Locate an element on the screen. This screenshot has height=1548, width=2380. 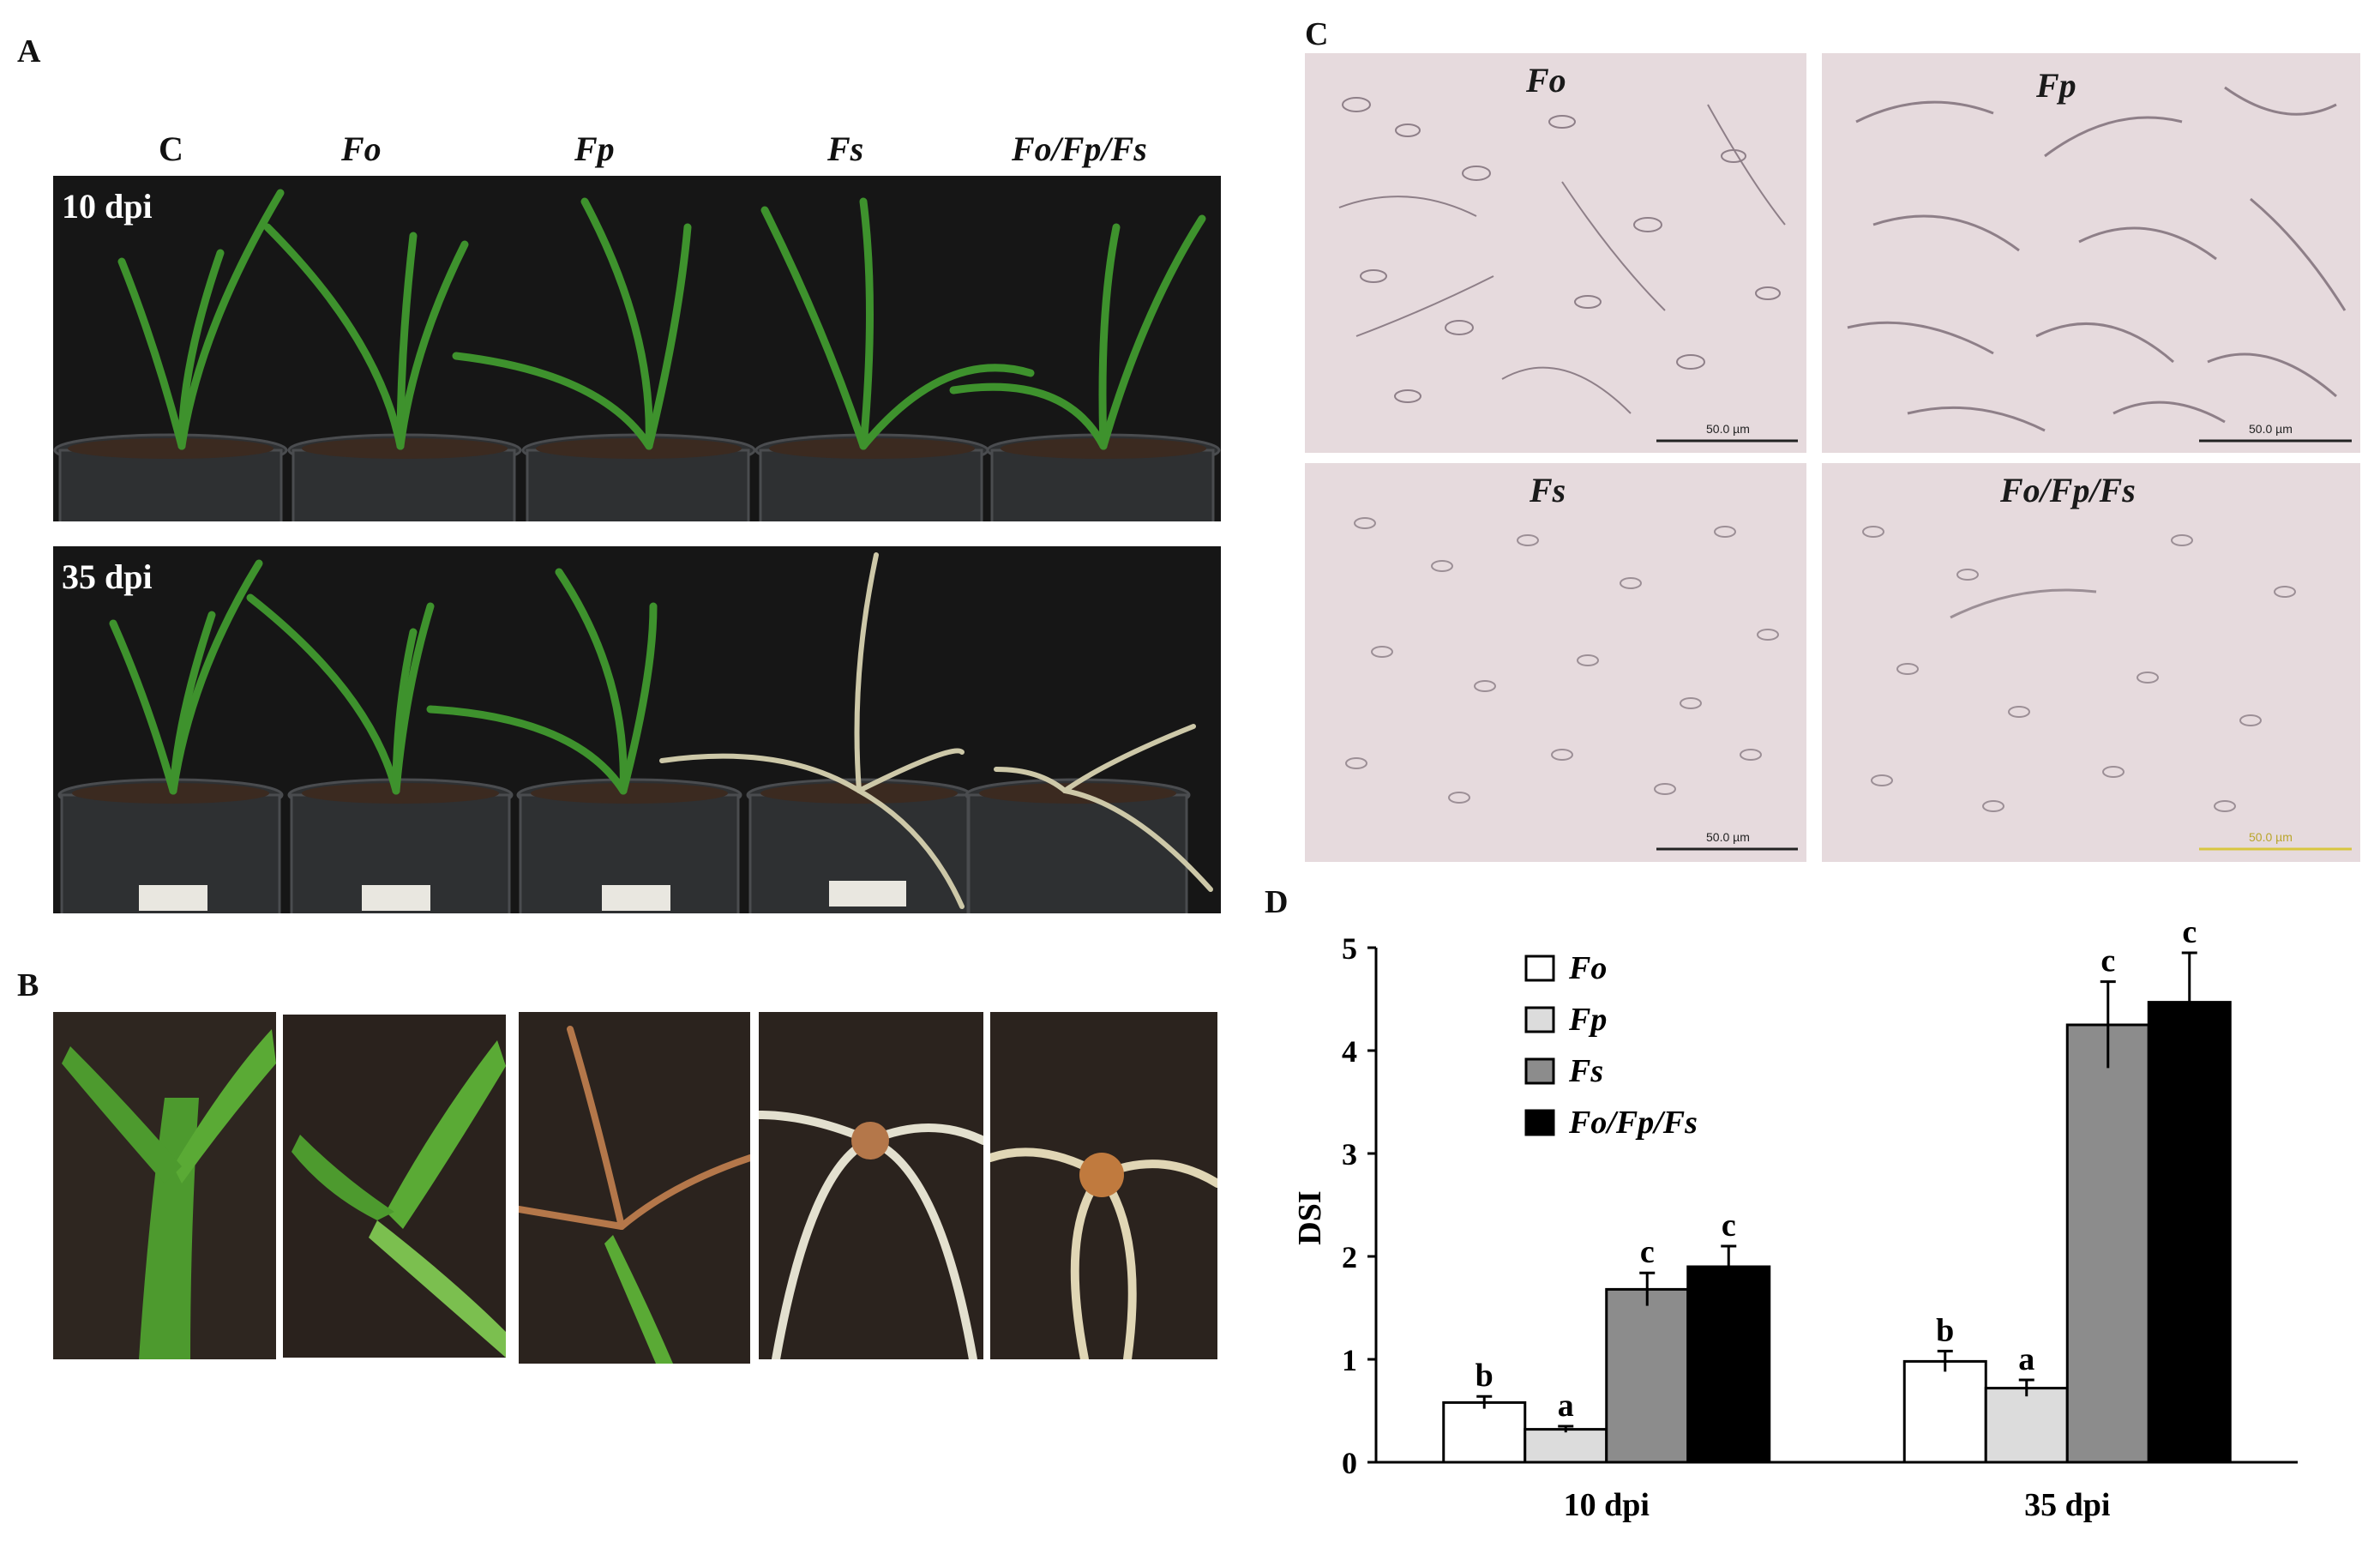
legend-label-0: Fo is located at coordinates (1588, 968).